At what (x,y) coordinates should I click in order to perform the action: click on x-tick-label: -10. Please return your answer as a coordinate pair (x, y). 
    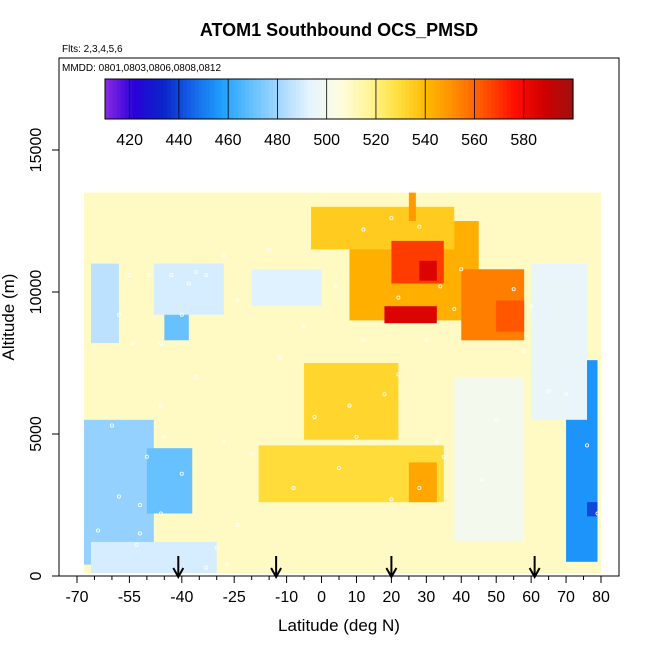
    Looking at the image, I should click on (286, 597).